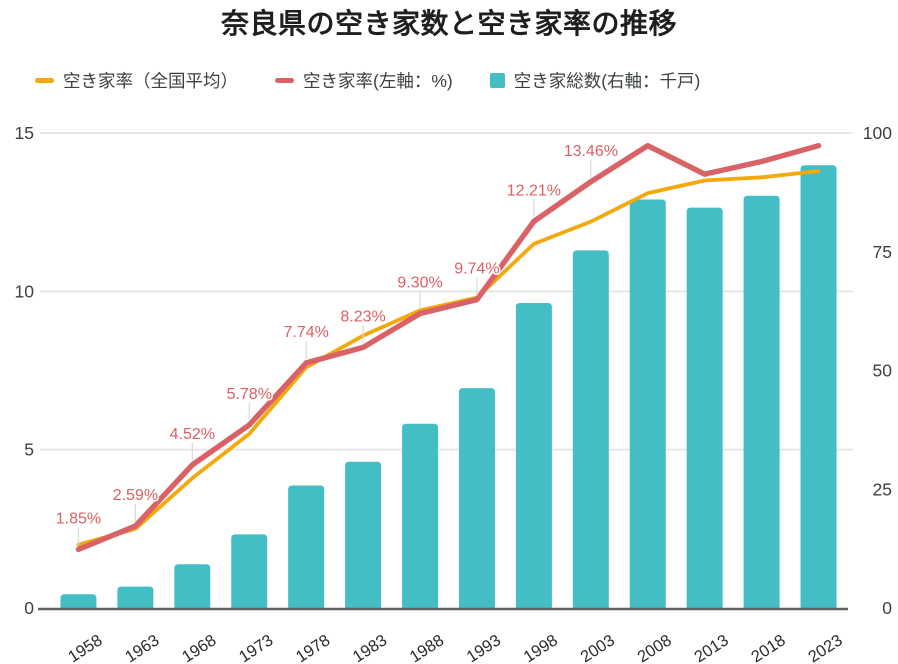 This screenshot has width=898, height=664. Describe the element at coordinates (825, 647) in the screenshot. I see `x-tick-label: 2023` at that location.